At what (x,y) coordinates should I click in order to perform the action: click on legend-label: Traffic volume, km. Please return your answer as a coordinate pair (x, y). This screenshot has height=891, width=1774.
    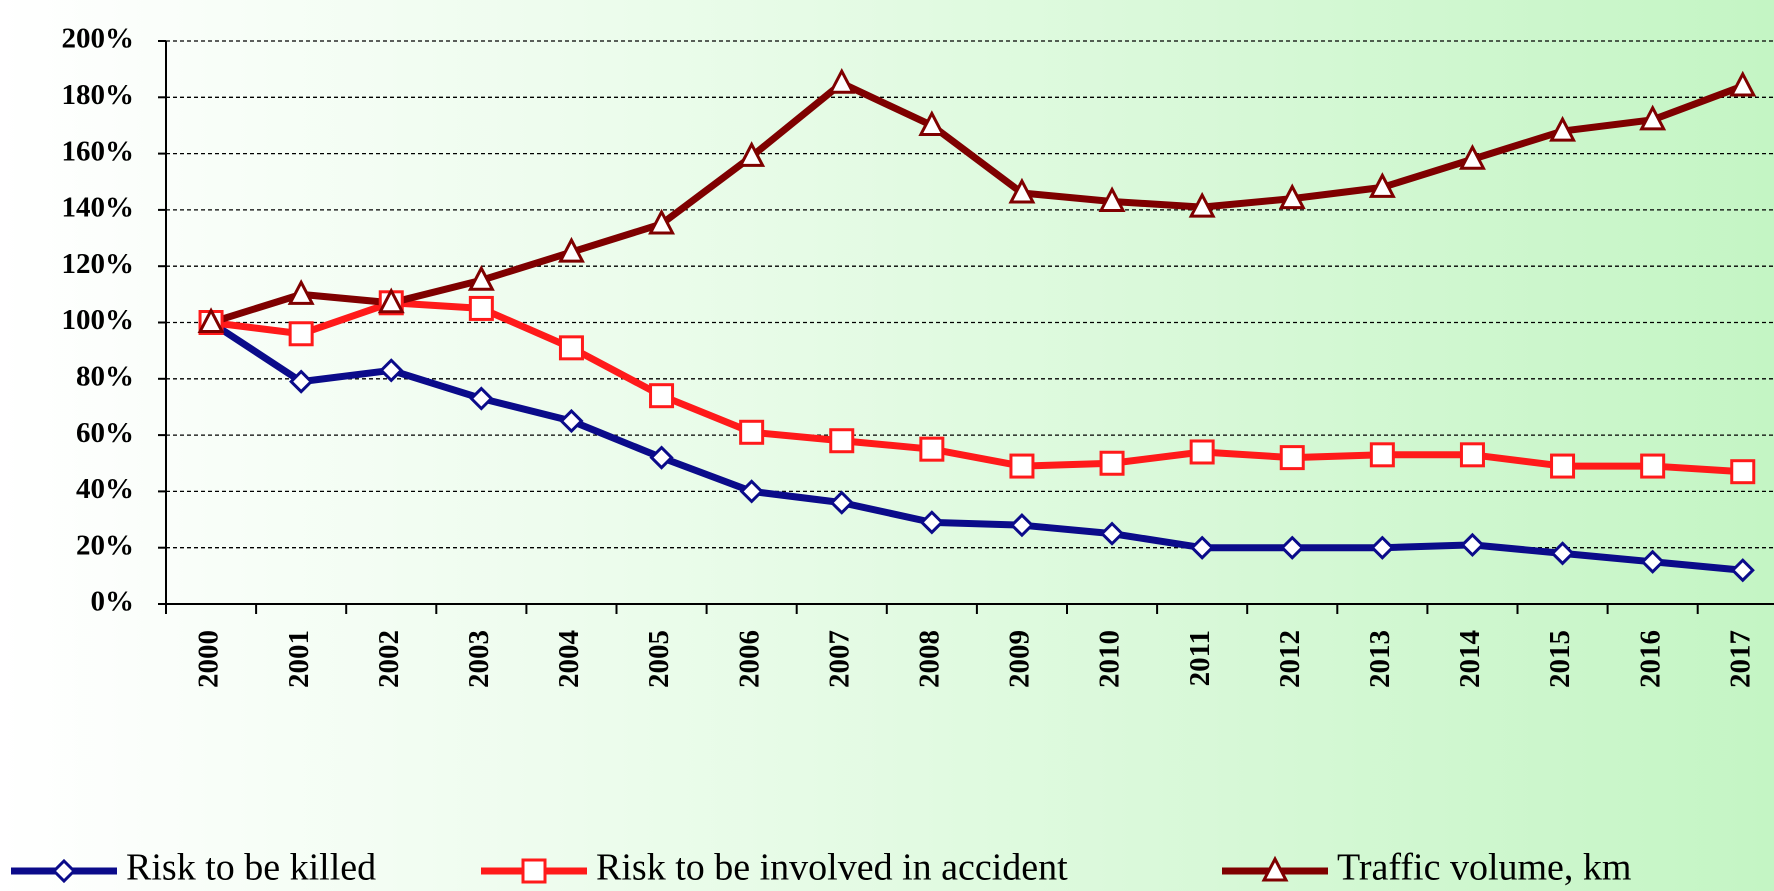
    Looking at the image, I should click on (1484, 868).